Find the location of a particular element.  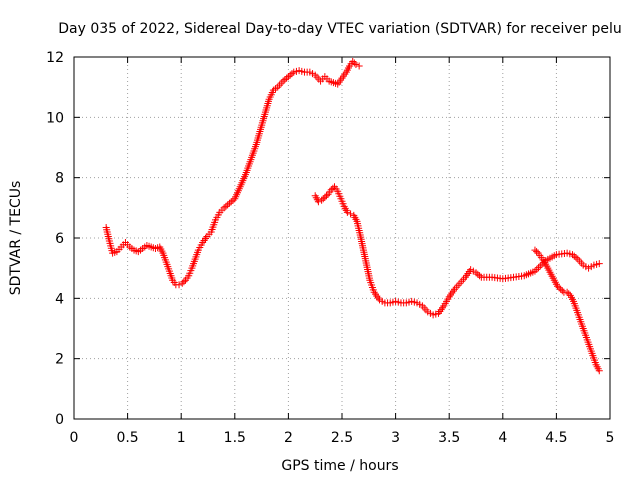

x-tick-label: 2 is located at coordinates (288, 438).